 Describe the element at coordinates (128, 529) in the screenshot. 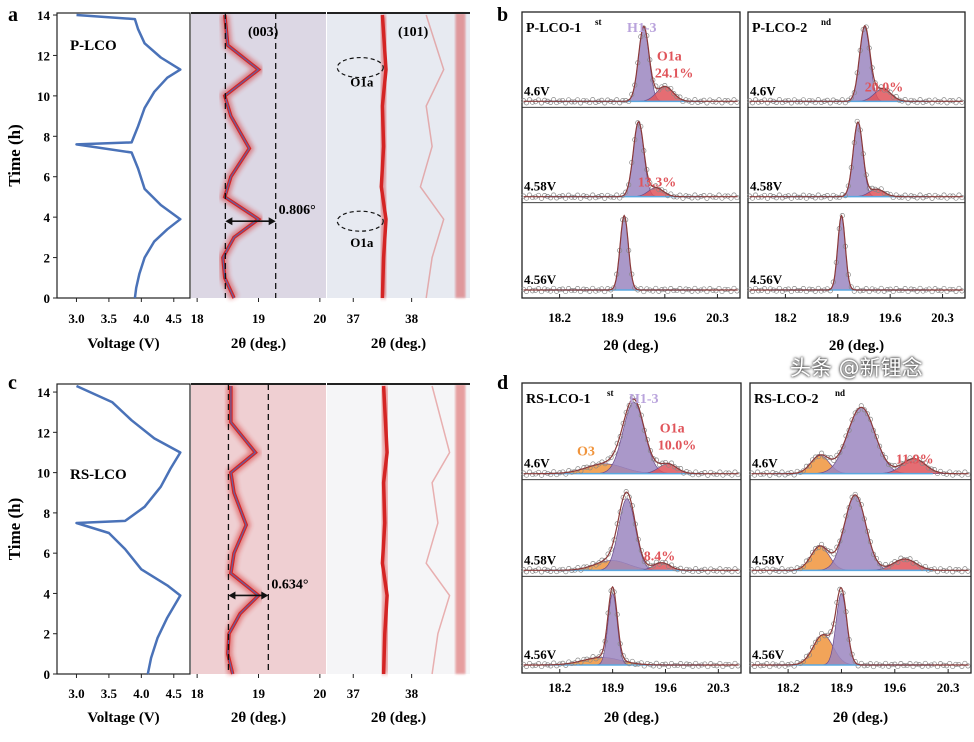

I see `voltage-curve` at that location.